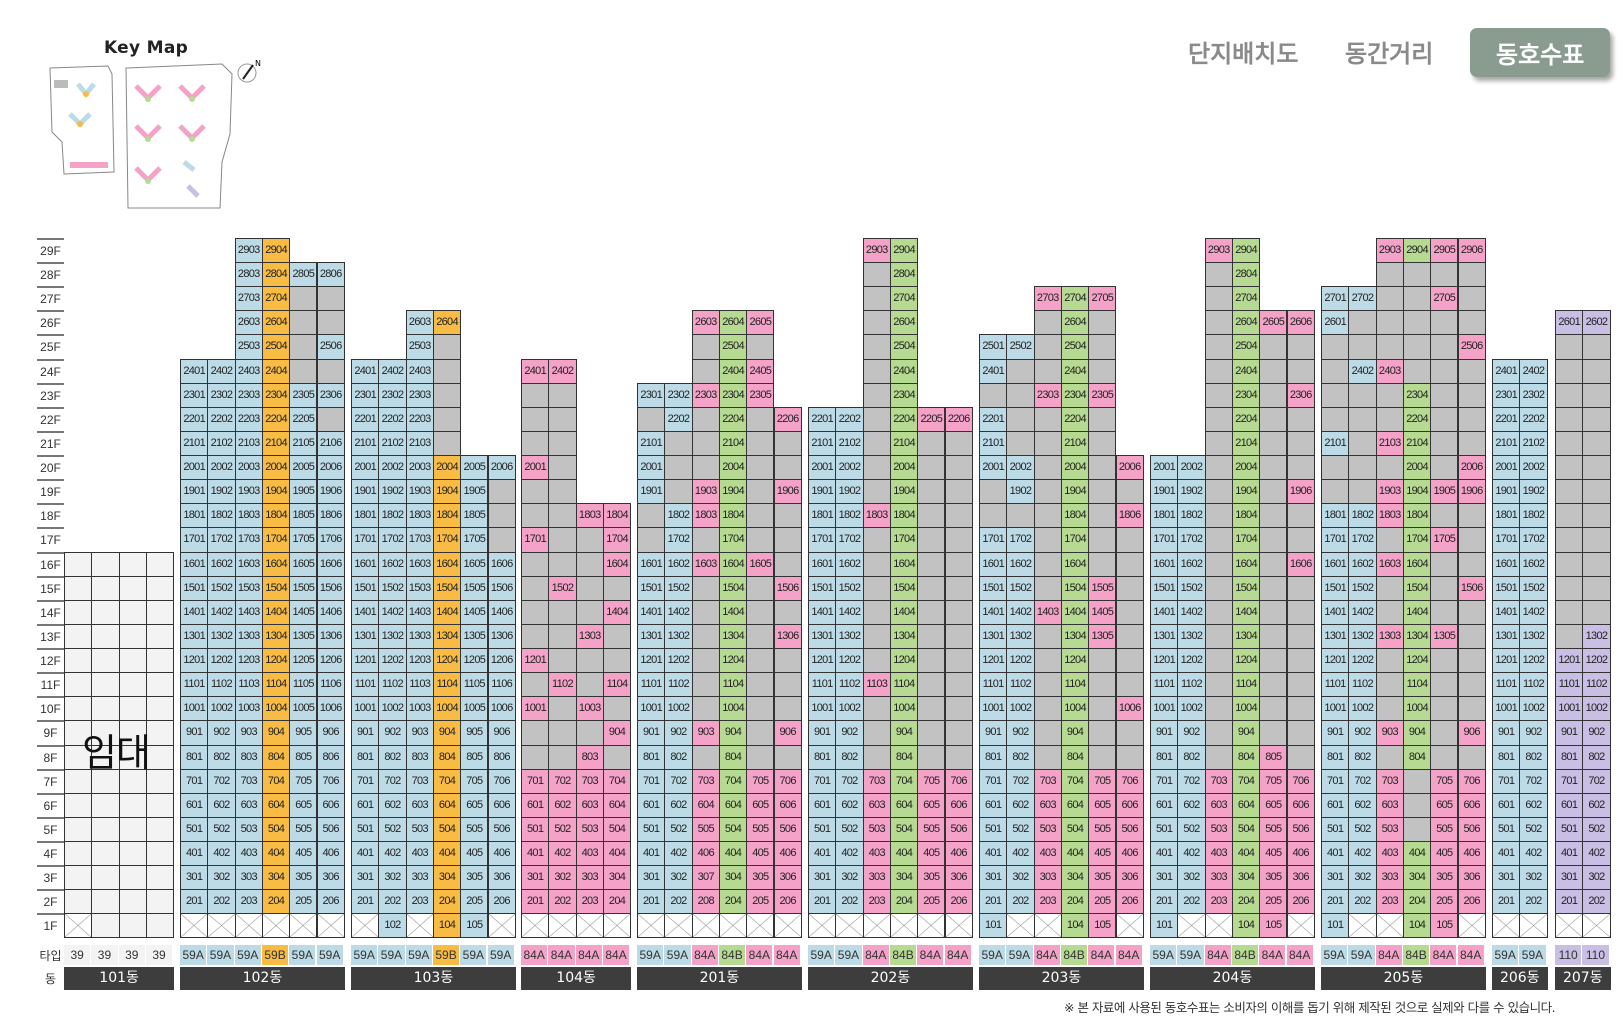 Image resolution: width=1624 pixels, height=1022 pixels. Describe the element at coordinates (248, 323) in the screenshot. I see `unit-cell: 2603` at that location.